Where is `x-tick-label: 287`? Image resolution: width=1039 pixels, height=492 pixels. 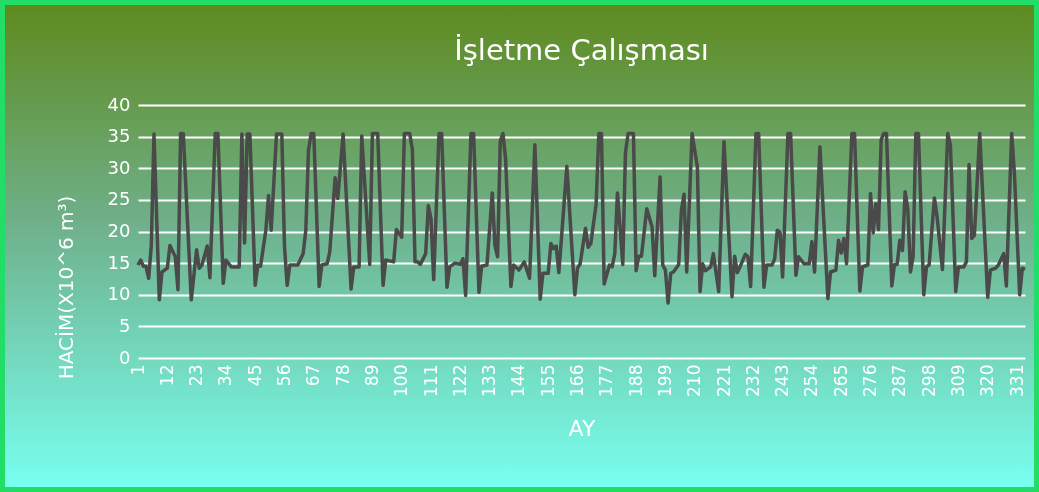
x-tick-label: 287 is located at coordinates (899, 380).